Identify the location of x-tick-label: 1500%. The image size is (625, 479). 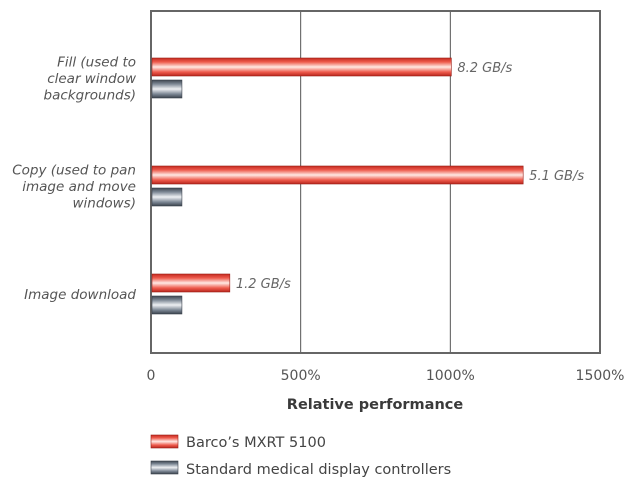
(600, 376).